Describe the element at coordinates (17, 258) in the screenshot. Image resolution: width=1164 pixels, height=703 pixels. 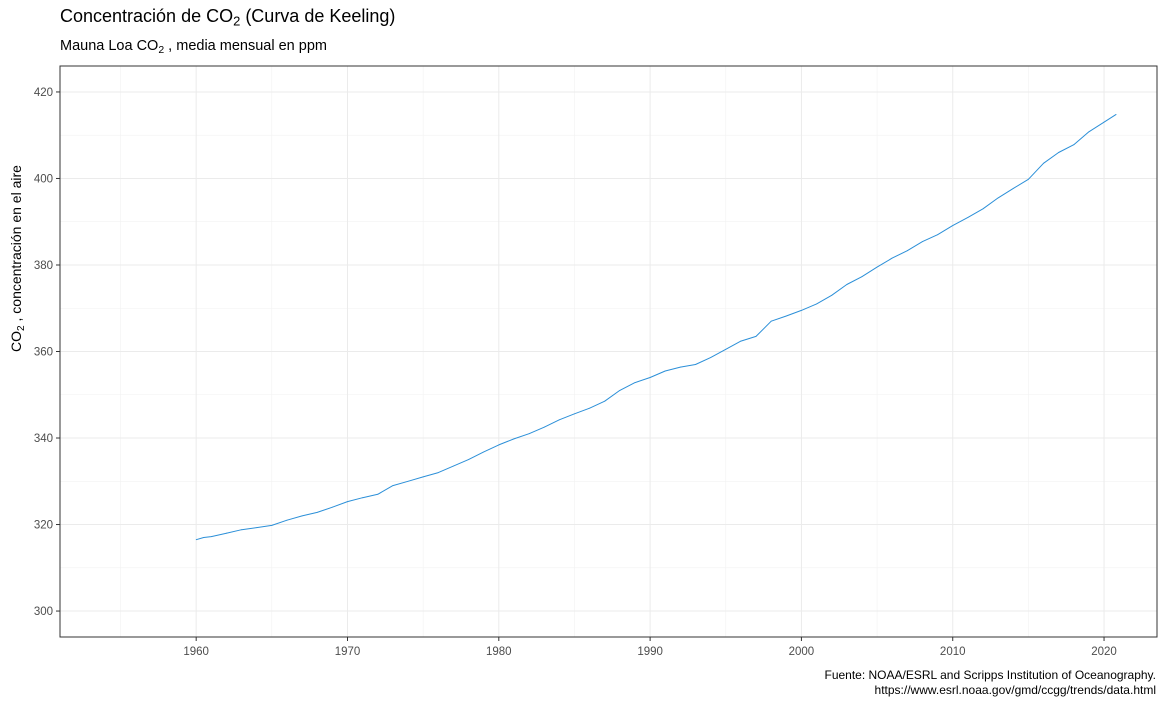
I see `y-axis-label: CO2 , concentración en el aire` at that location.